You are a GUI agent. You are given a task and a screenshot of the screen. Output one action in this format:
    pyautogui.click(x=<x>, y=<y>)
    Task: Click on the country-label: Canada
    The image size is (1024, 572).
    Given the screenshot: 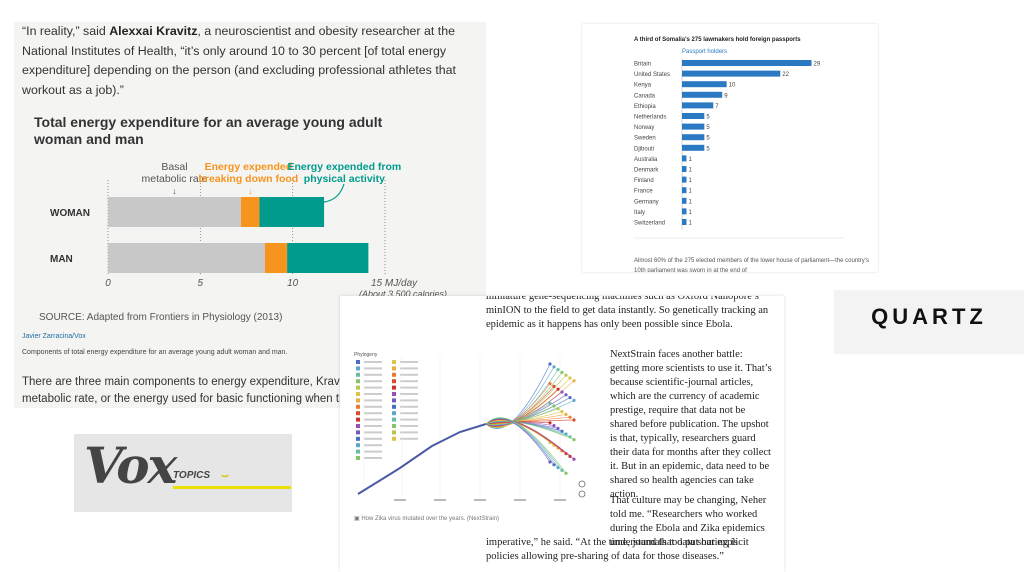 What is the action you would take?
    pyautogui.click(x=645, y=96)
    